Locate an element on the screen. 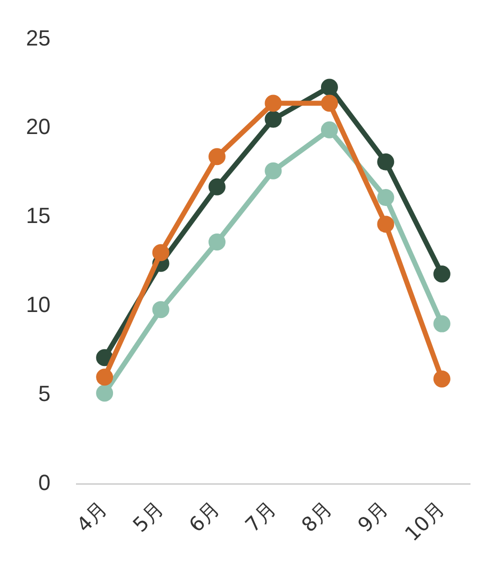 The height and width of the screenshot is (561, 481). y-tick-label: 15 is located at coordinates (38, 215).